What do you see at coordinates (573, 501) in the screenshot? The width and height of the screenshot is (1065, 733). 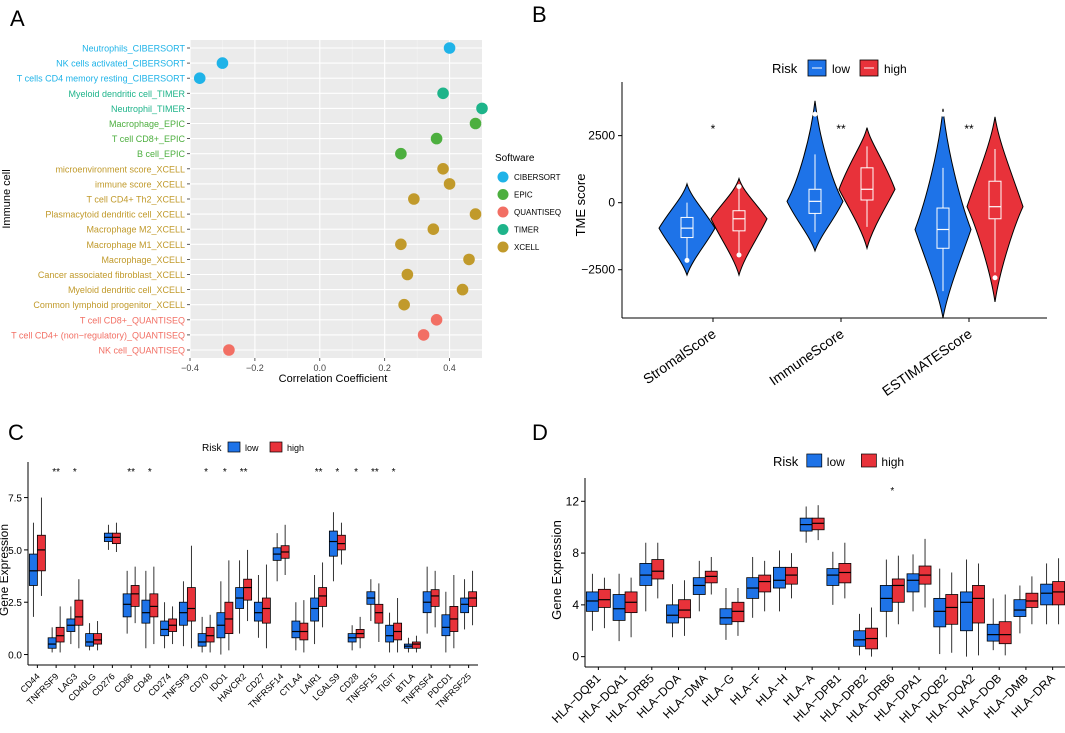 I see `y-tick-label: 12` at bounding box center [573, 501].